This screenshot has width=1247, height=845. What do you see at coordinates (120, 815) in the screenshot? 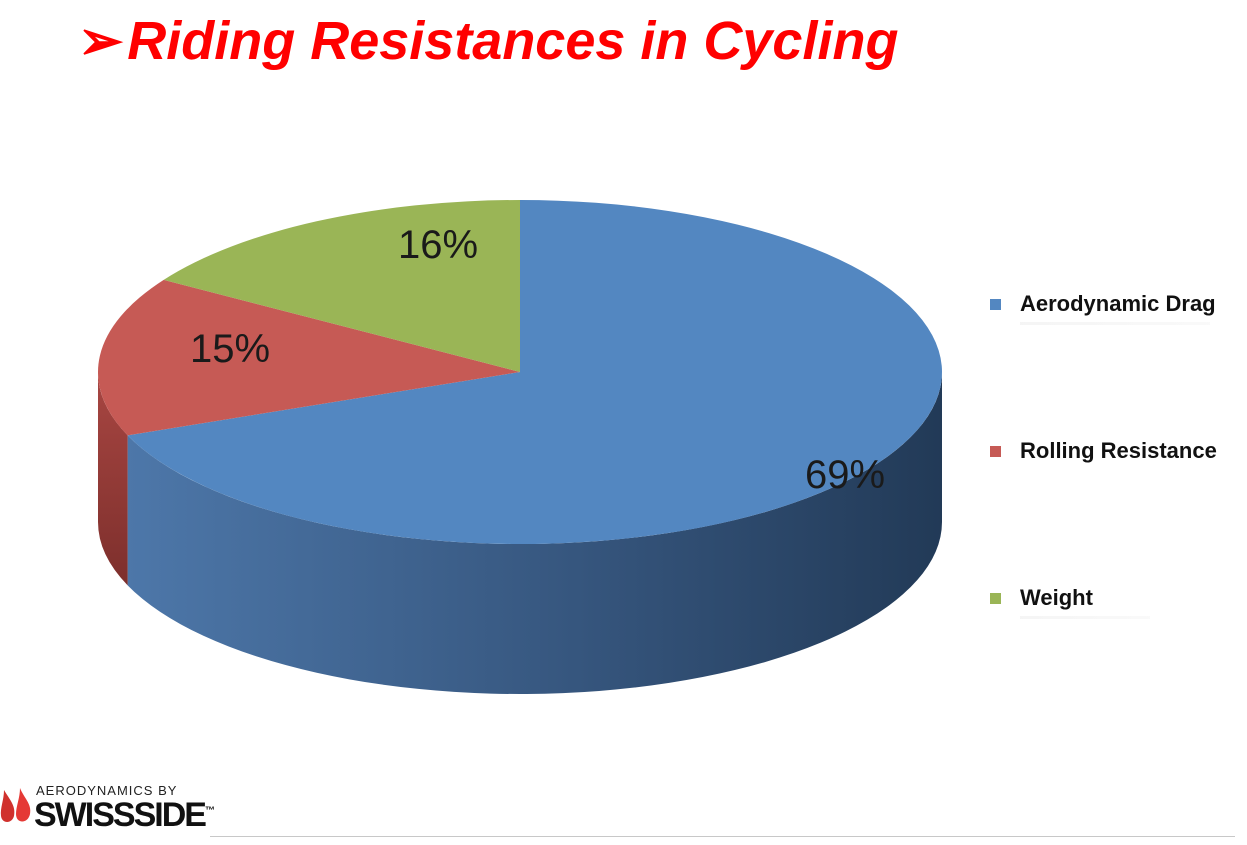
I see `logo-brand-text: SWISSSIDE` at bounding box center [120, 815].